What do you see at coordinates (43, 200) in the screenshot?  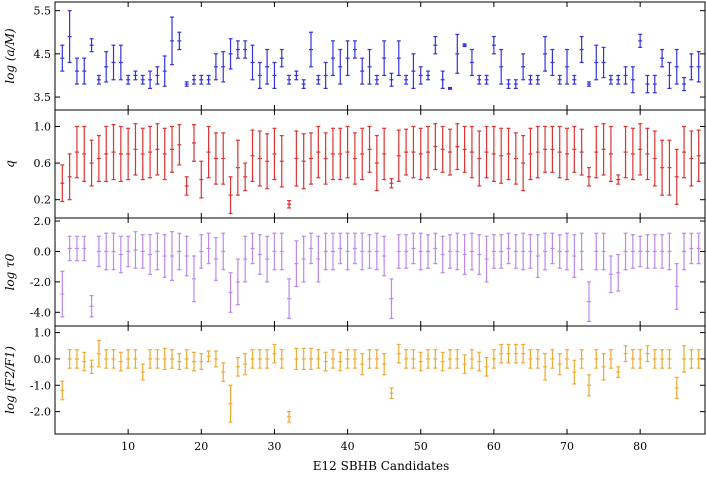 I see `y-tick-label: 0.2` at bounding box center [43, 200].